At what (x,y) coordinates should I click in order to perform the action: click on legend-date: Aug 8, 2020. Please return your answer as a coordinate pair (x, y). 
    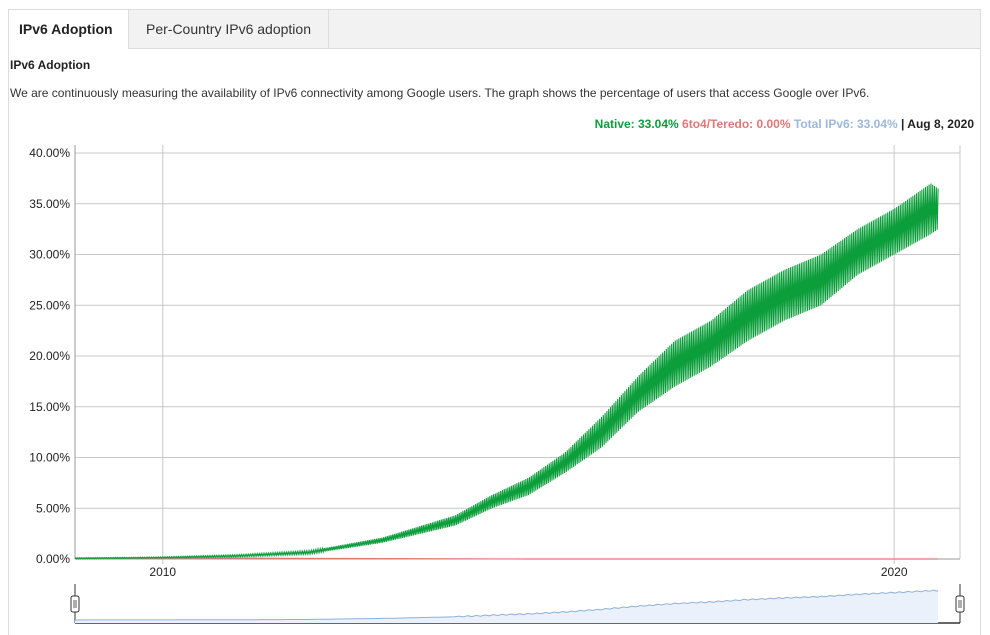
    Looking at the image, I should click on (940, 124).